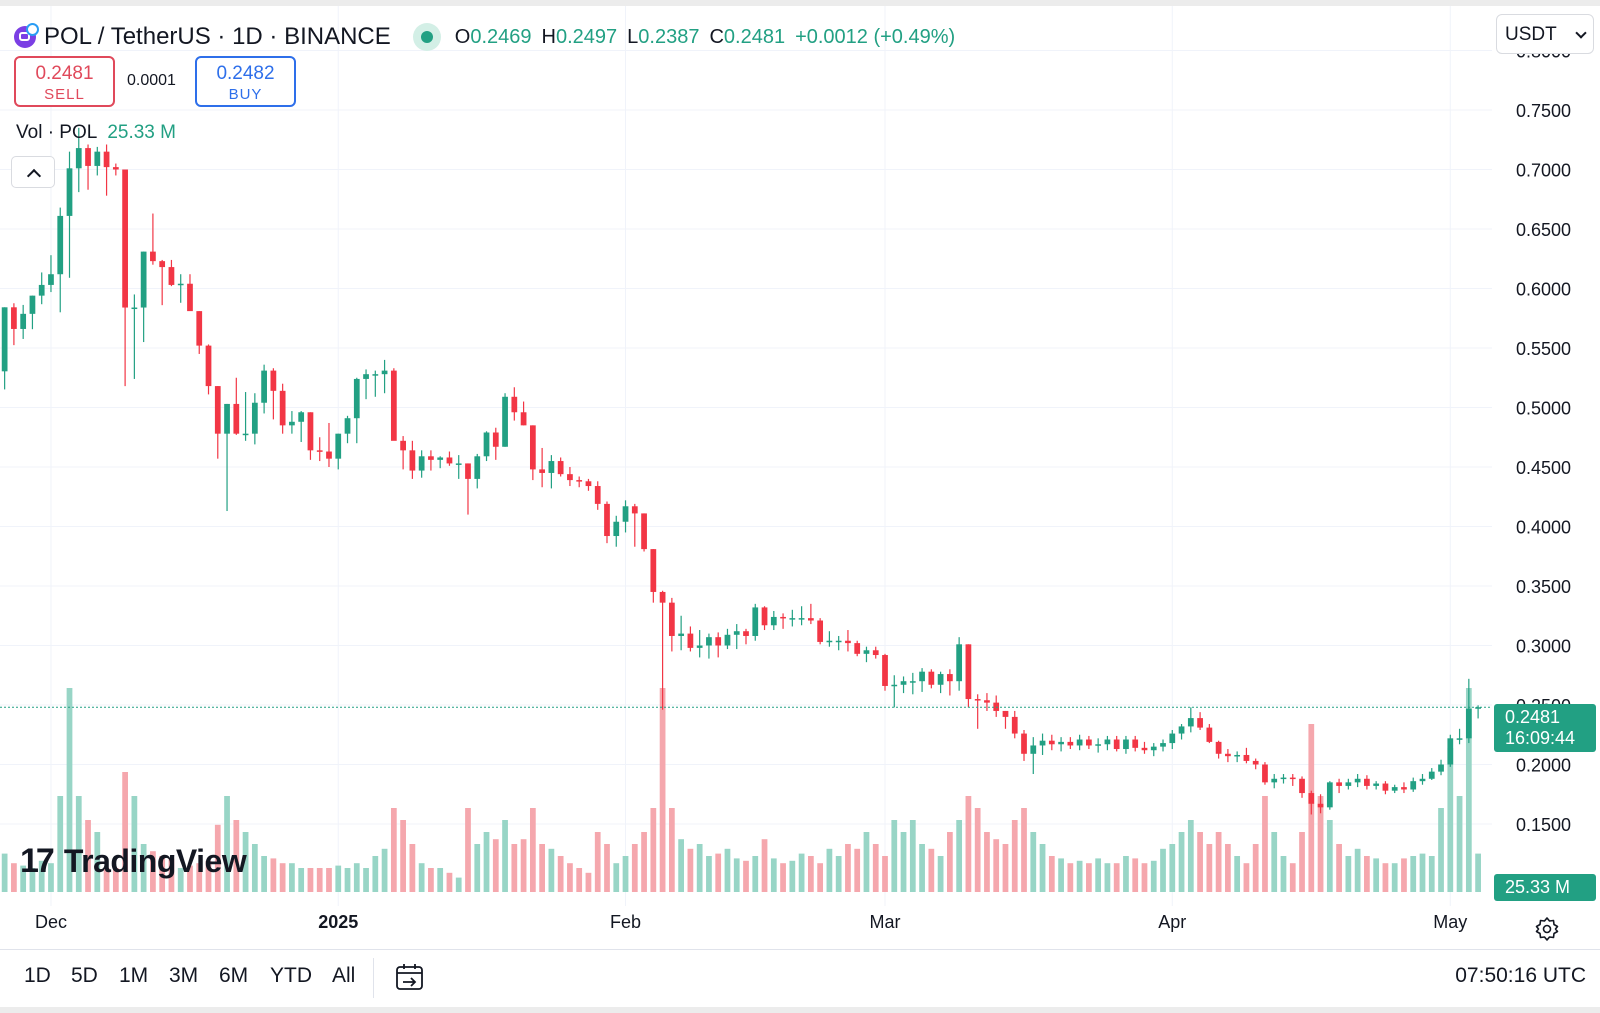 The width and height of the screenshot is (1600, 1013). I want to click on settings-gear-icon, so click(1547, 929).